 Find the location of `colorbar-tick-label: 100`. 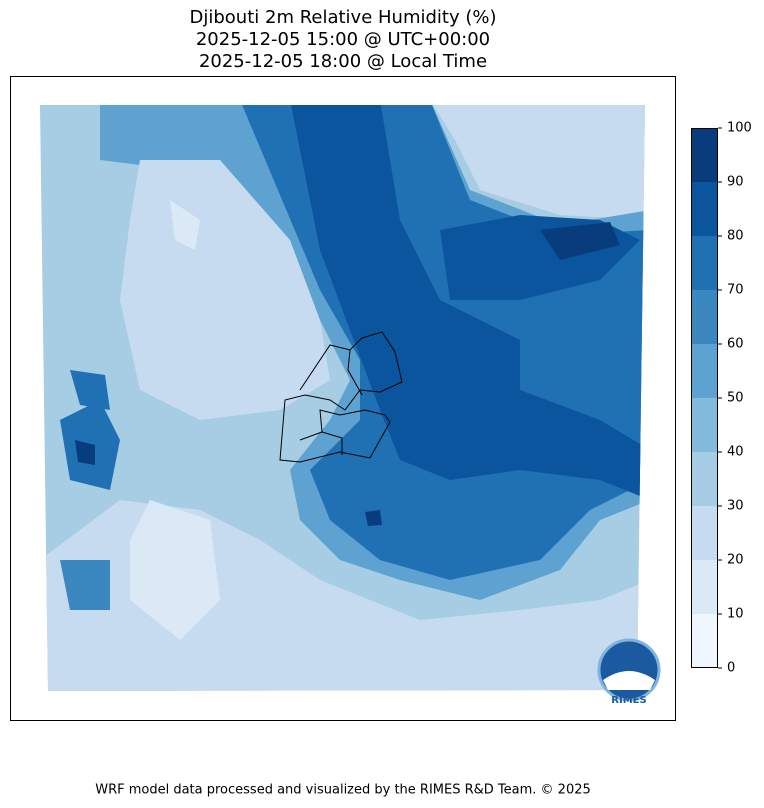

colorbar-tick-label: 100 is located at coordinates (739, 128).